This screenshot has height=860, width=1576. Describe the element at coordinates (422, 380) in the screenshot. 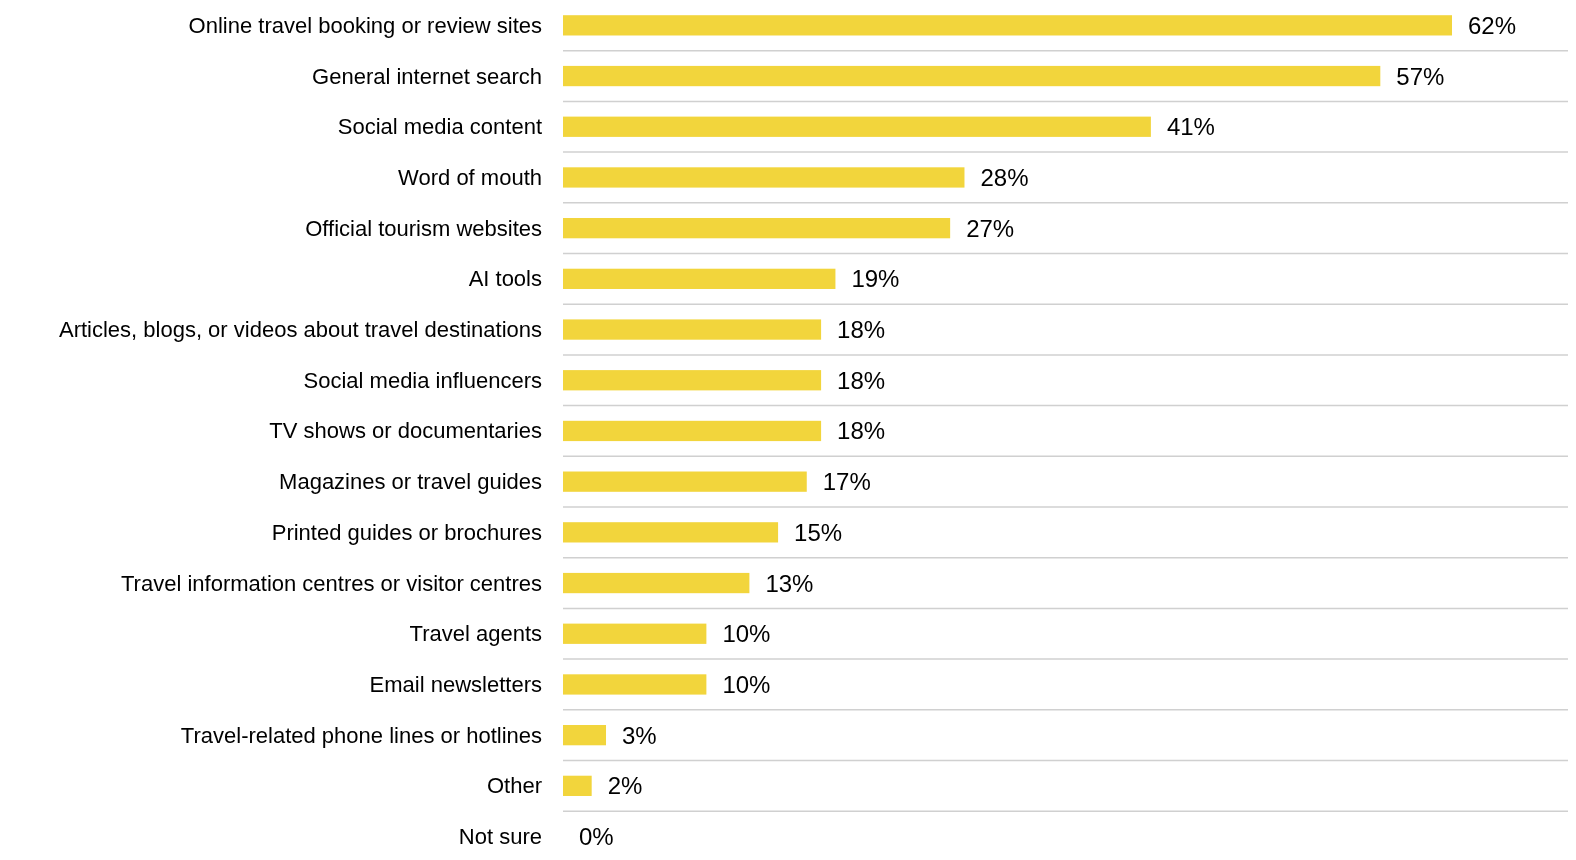

I see `y-tick-label: Social media influencers` at that location.